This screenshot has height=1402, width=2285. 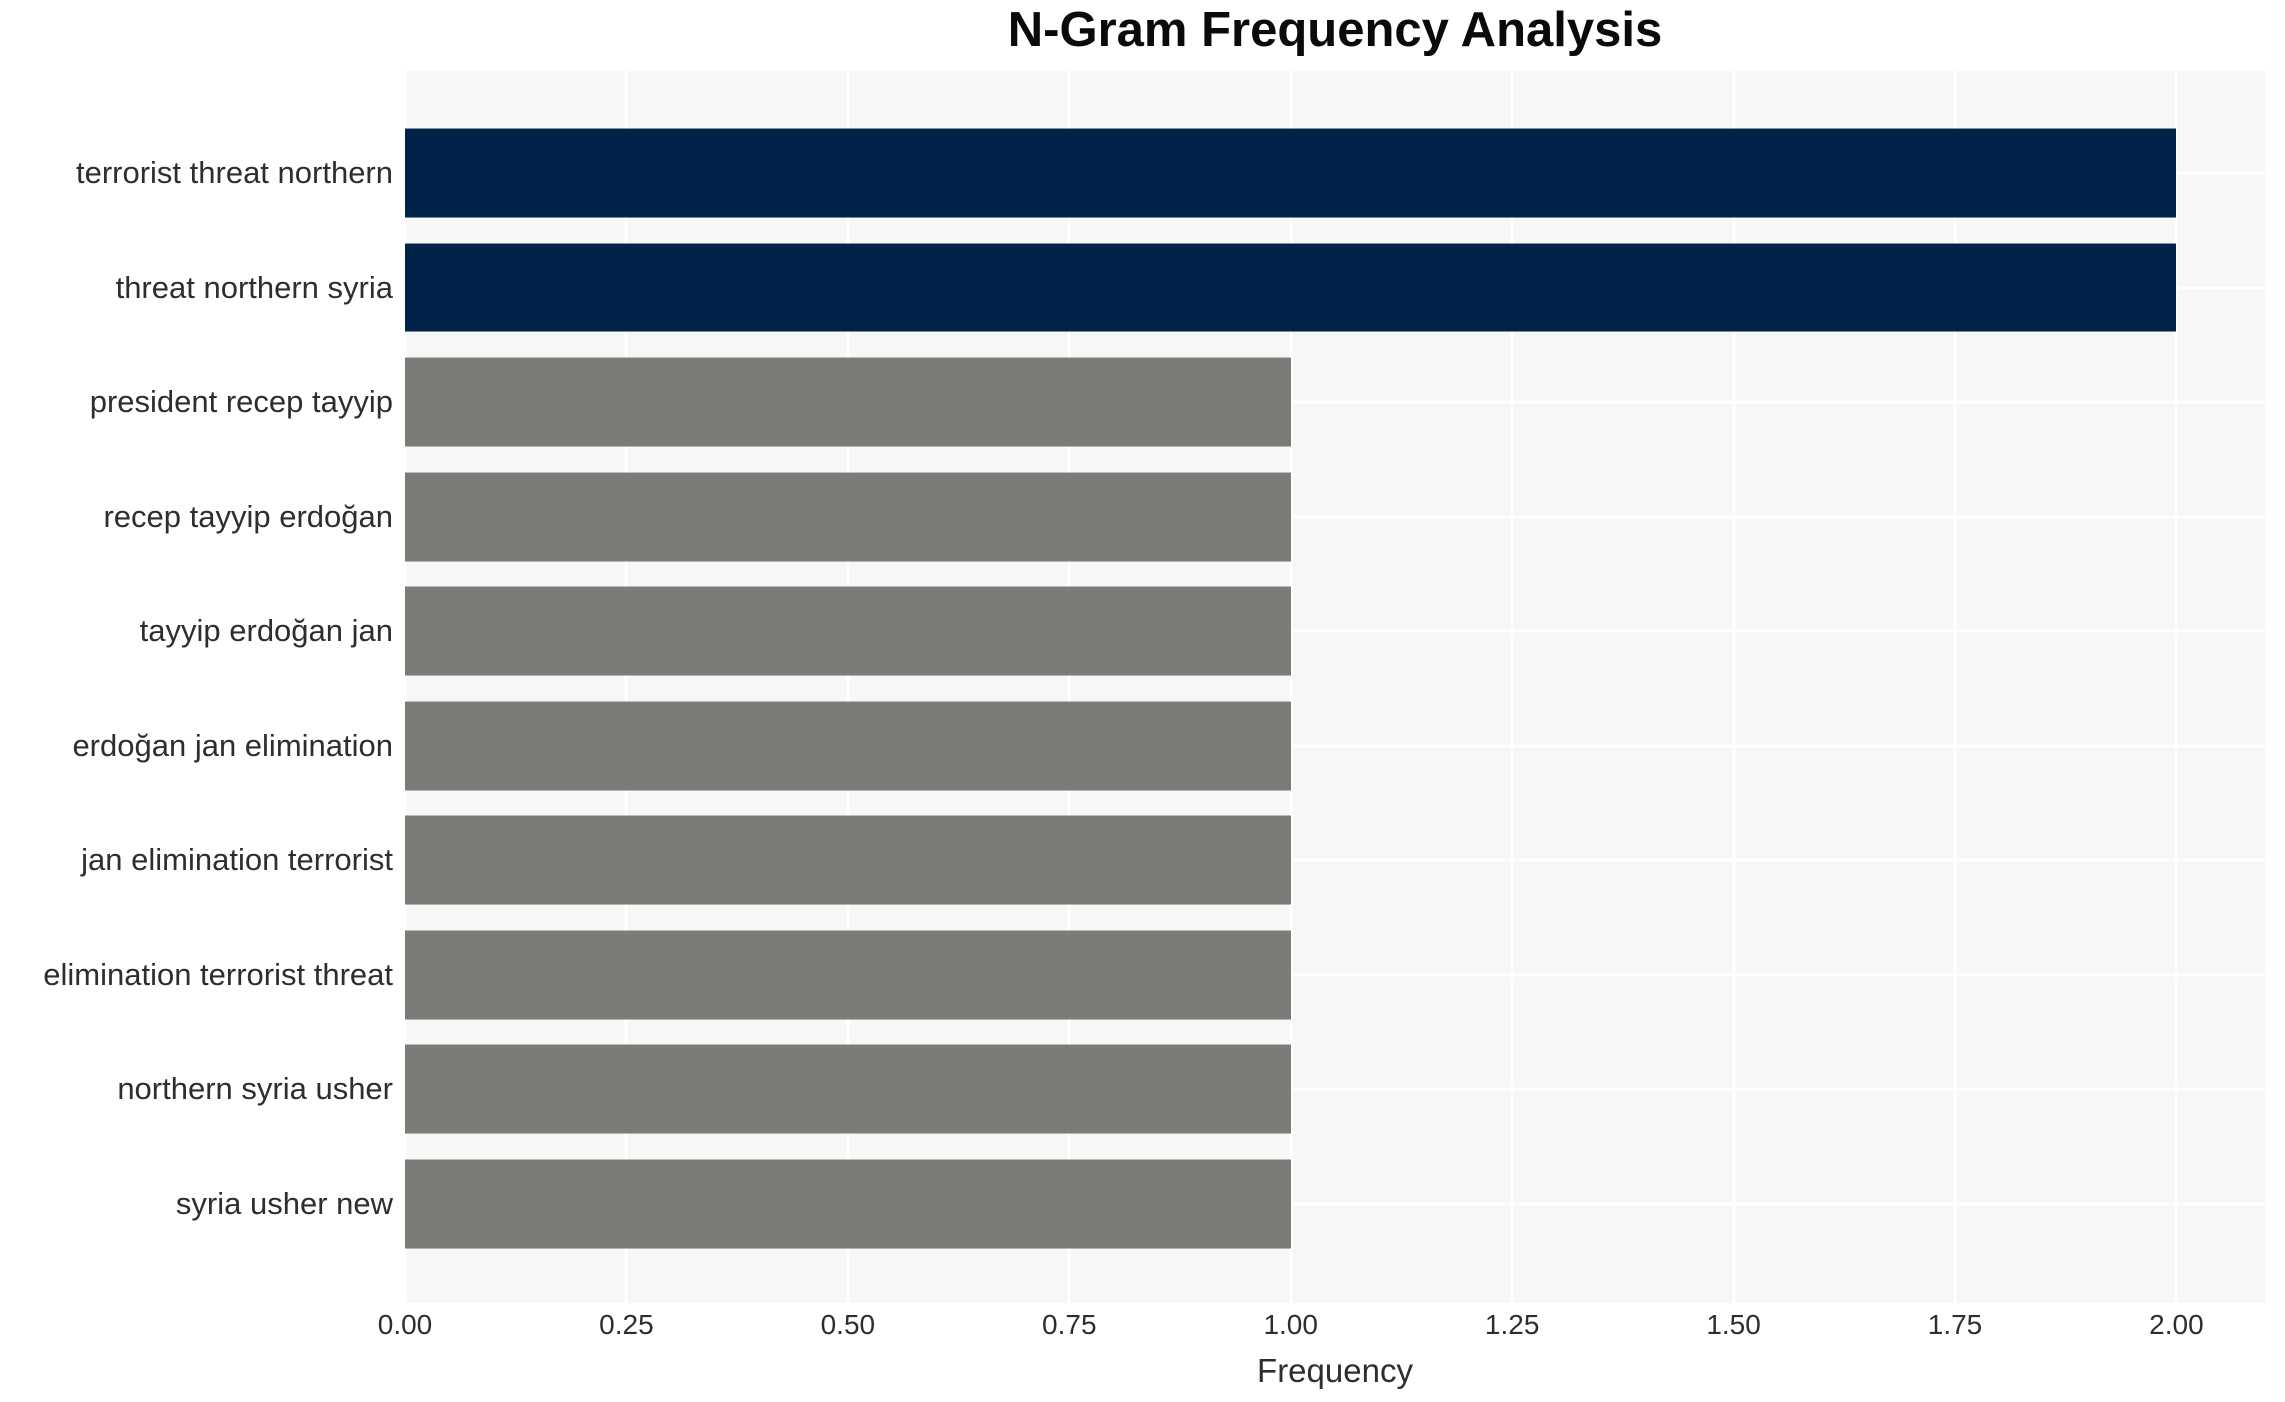 What do you see at coordinates (1955, 1324) in the screenshot?
I see `x-tick-label: 1.75` at bounding box center [1955, 1324].